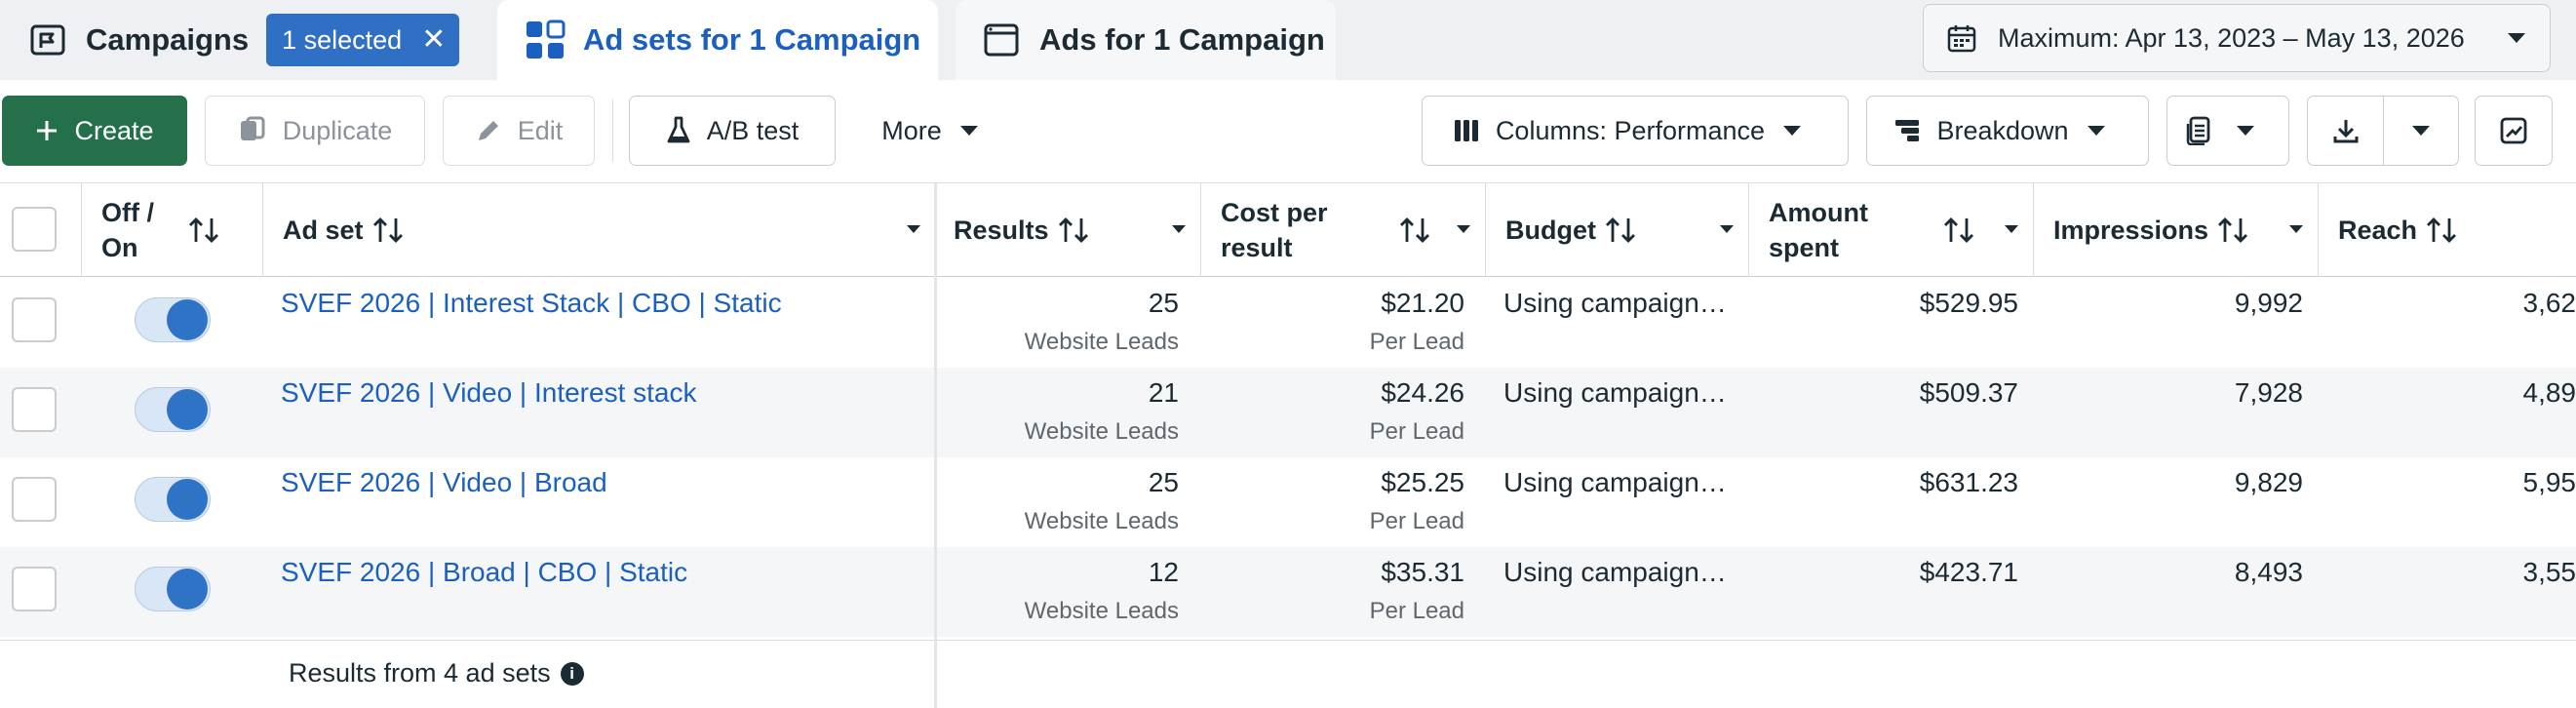 This screenshot has height=708, width=2576. I want to click on pencil-icon, so click(488, 130).